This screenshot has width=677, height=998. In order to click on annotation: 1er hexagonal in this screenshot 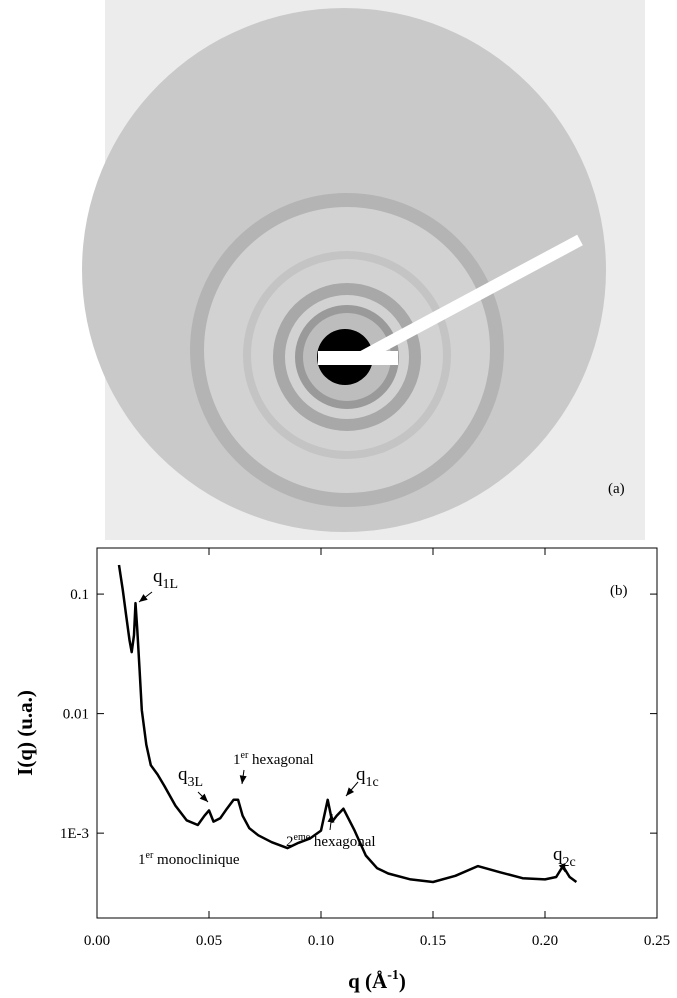, I will do `click(273, 759)`.